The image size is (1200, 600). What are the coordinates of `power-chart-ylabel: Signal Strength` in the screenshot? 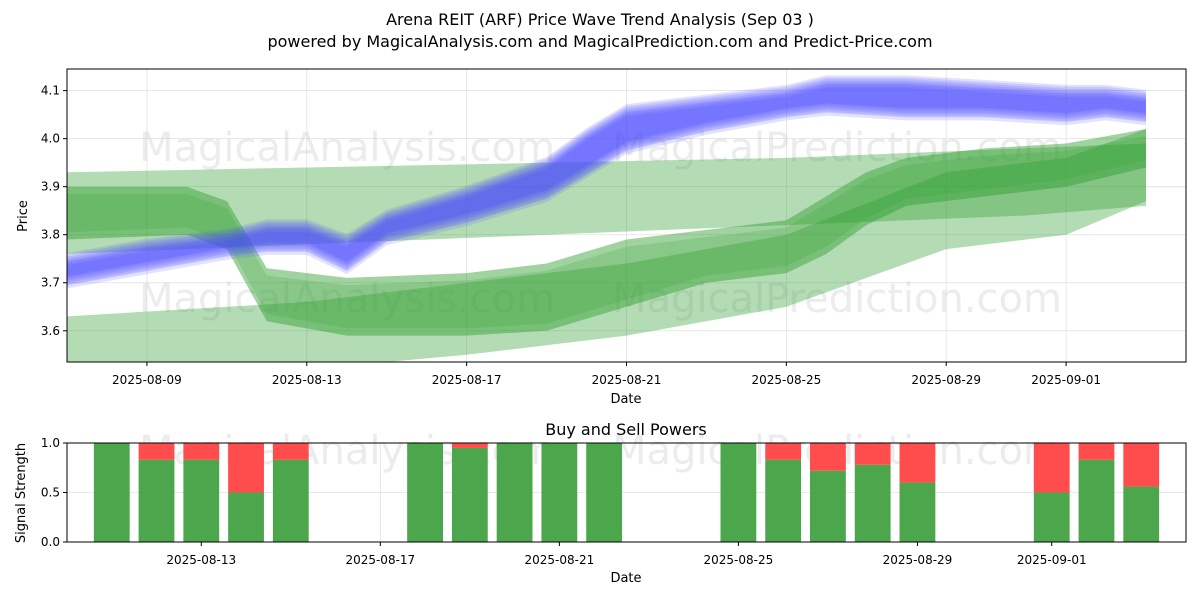 It's located at (21, 493).